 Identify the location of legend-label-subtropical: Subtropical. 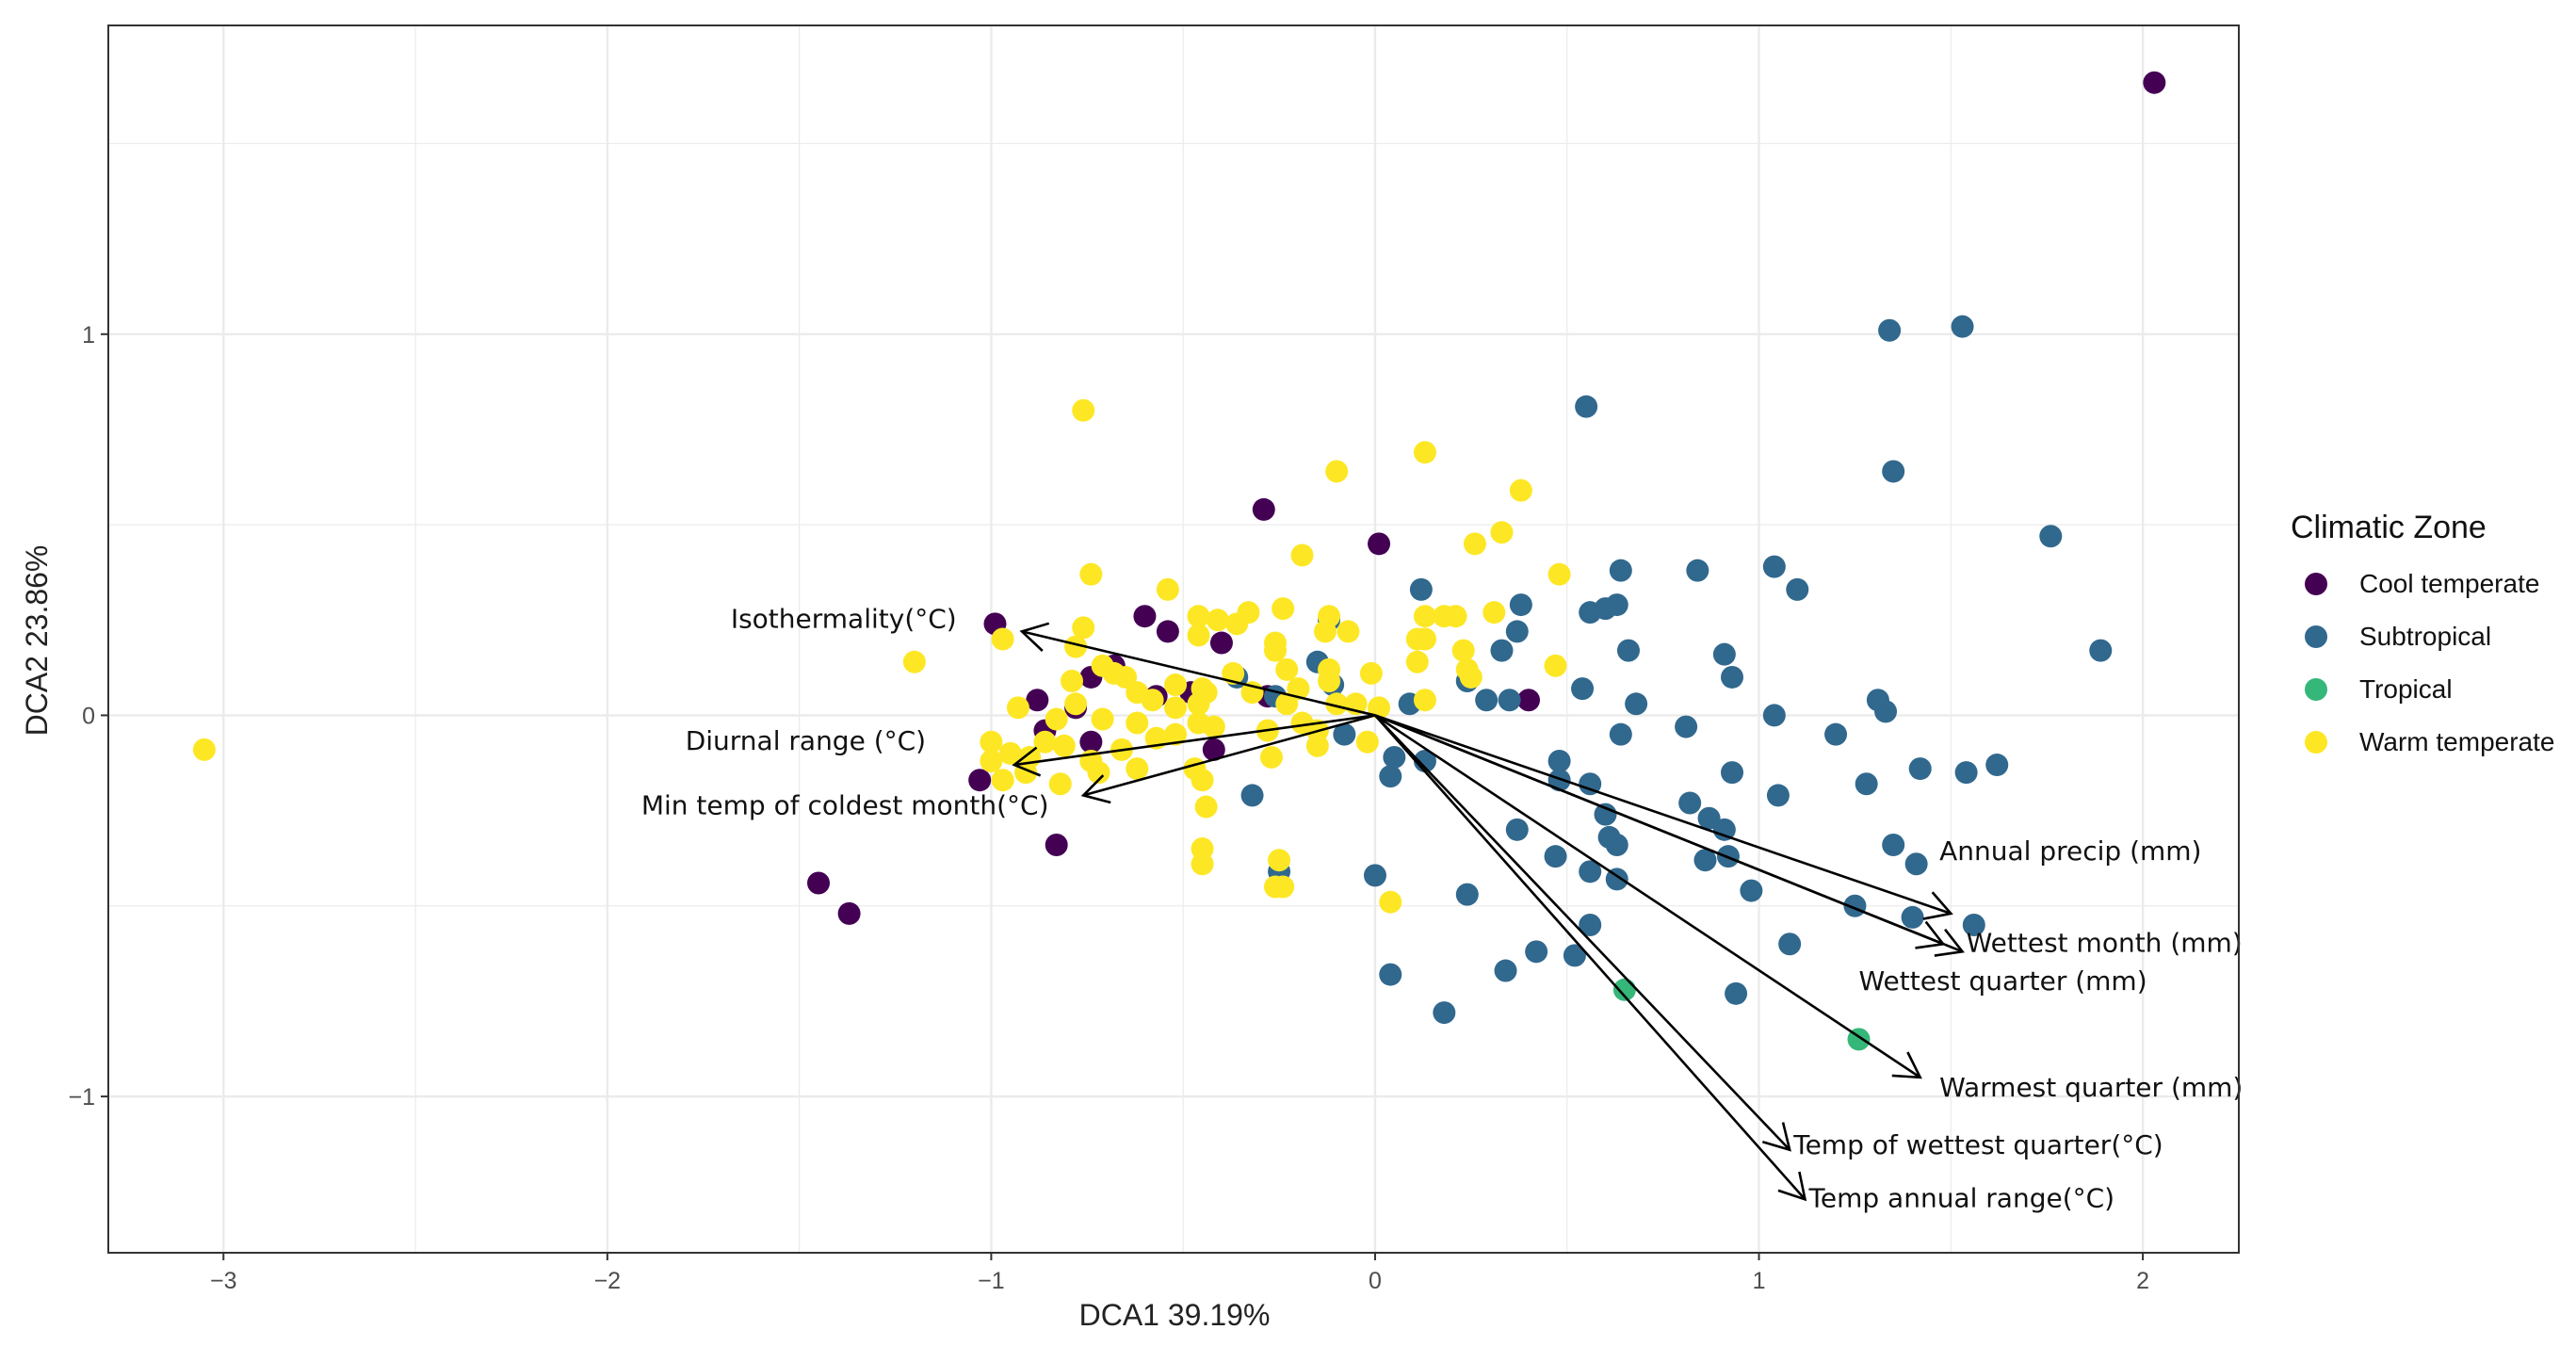
(2425, 636).